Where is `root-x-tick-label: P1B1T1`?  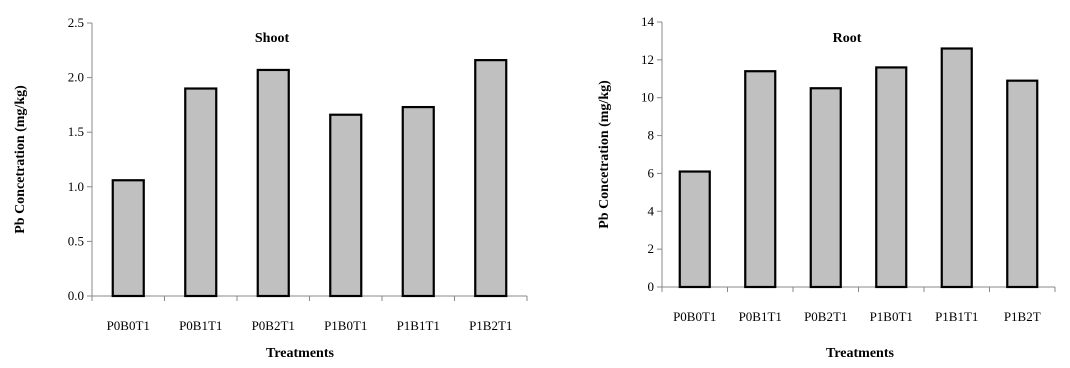
root-x-tick-label: P1B1T1 is located at coordinates (956, 316).